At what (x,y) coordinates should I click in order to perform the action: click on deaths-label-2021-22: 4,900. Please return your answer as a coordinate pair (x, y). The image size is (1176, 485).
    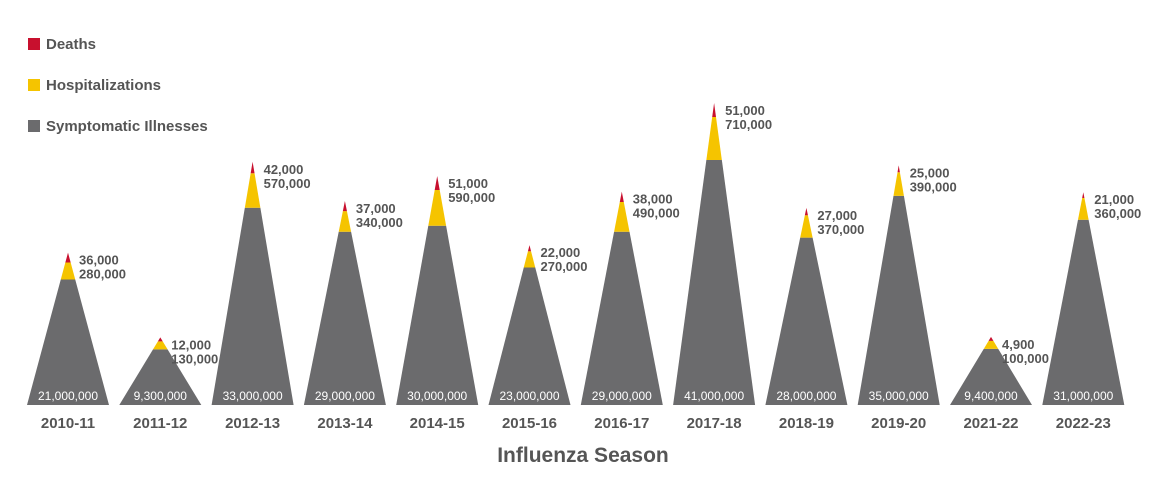
    Looking at the image, I should click on (1018, 344).